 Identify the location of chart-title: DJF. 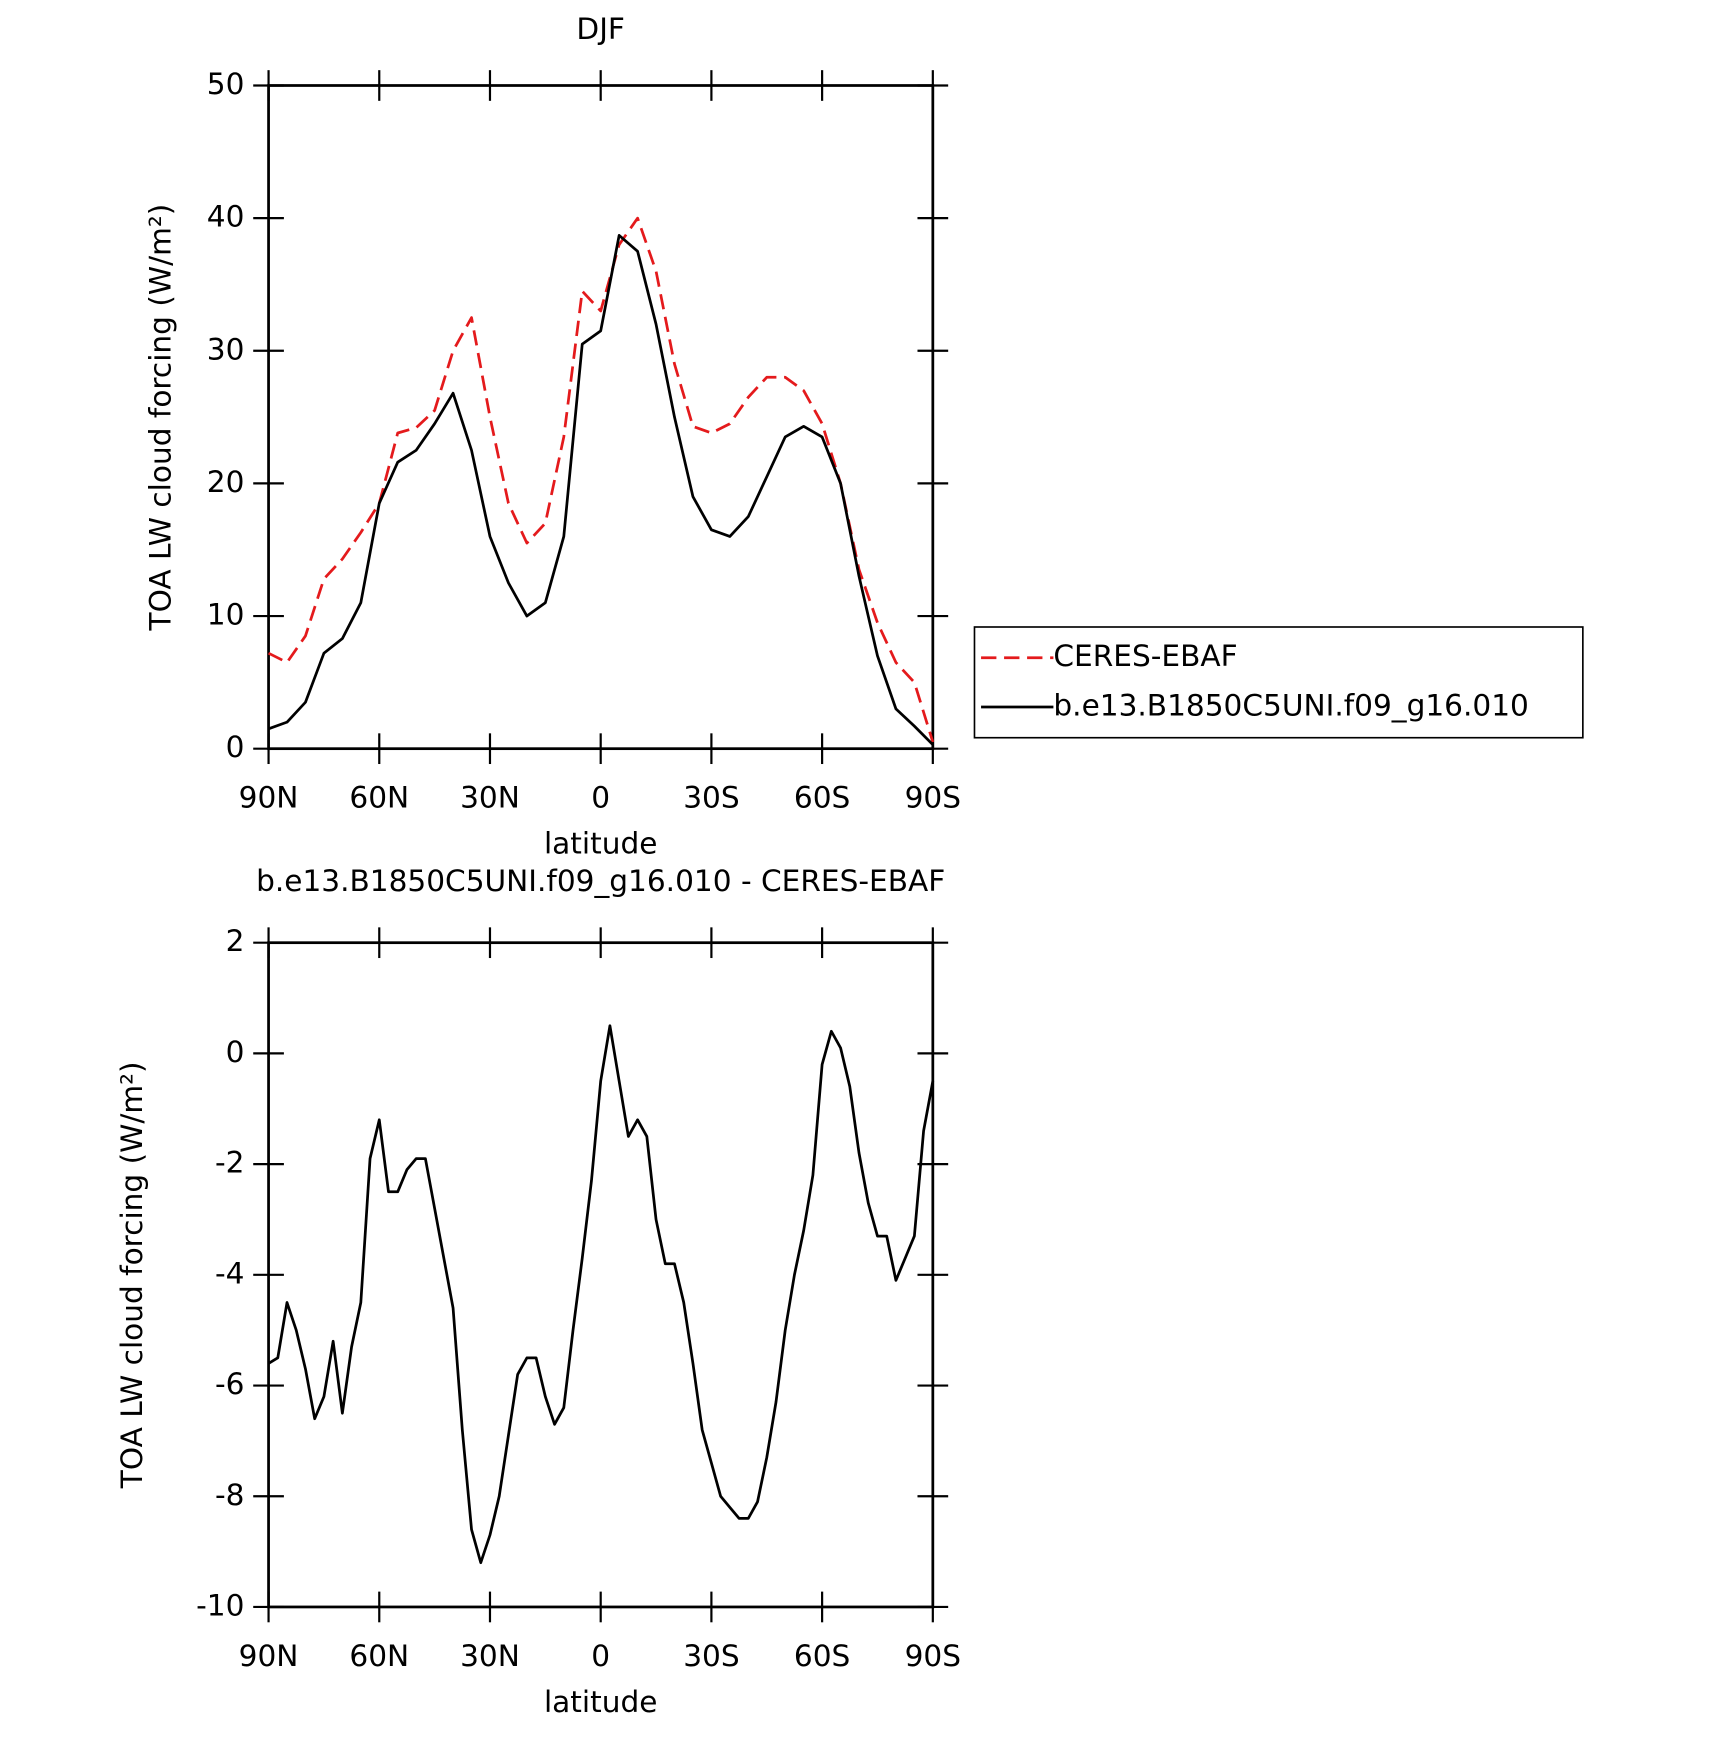
(600, 29).